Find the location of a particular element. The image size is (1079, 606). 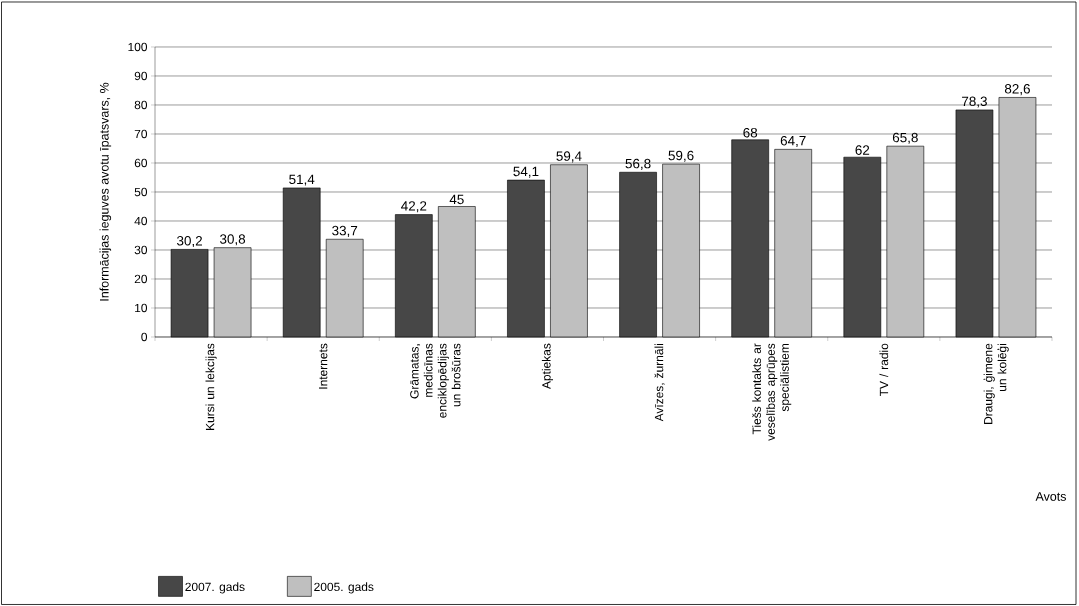

x-tick-label: Internets is located at coordinates (323, 366).